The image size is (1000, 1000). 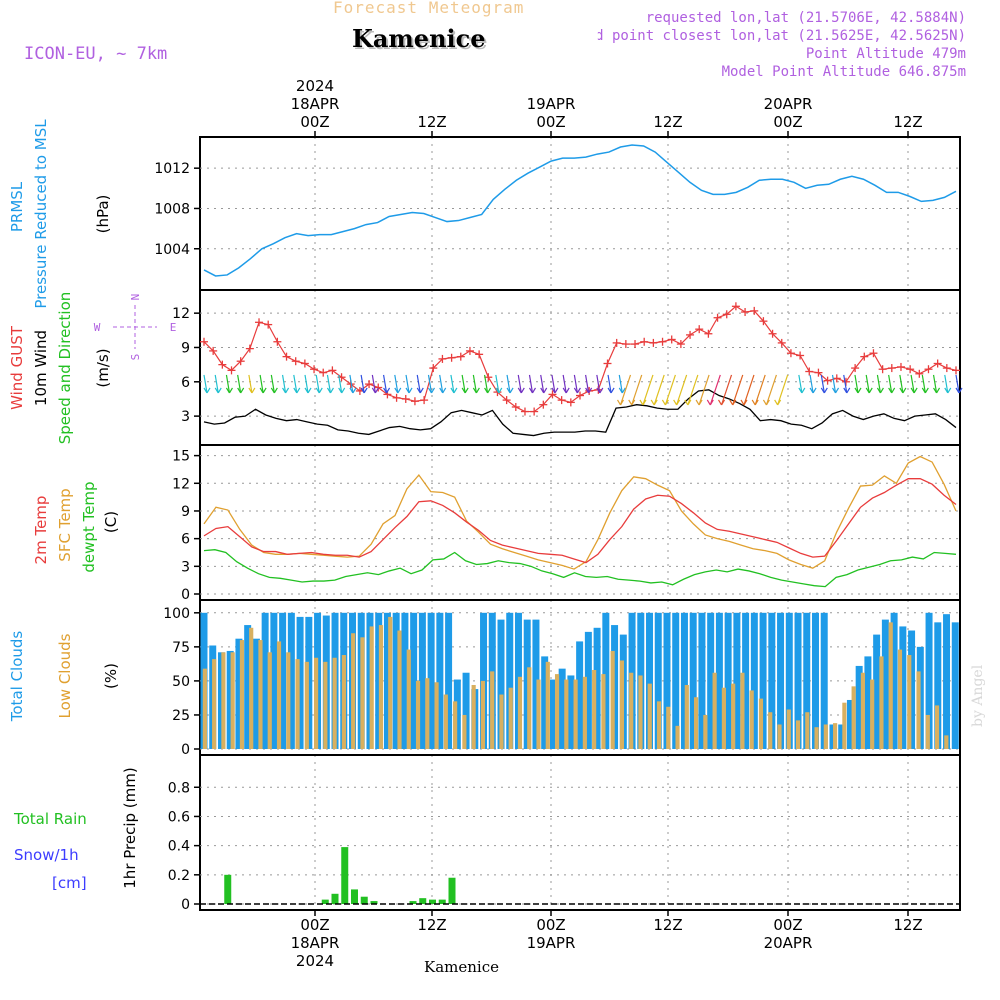 I want to click on bottom-axis-time: 00Z, so click(x=314, y=925).